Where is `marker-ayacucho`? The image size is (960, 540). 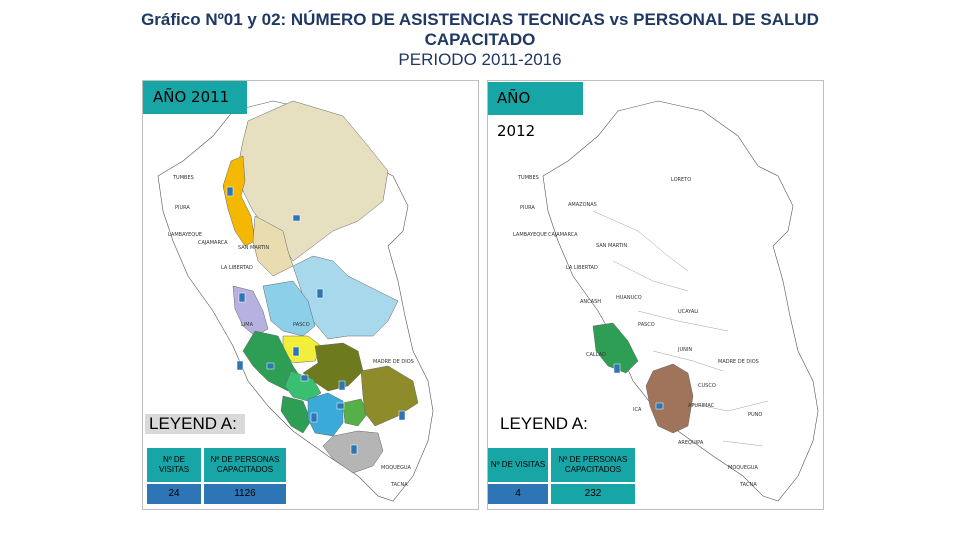
marker-ayacucho is located at coordinates (340, 406).